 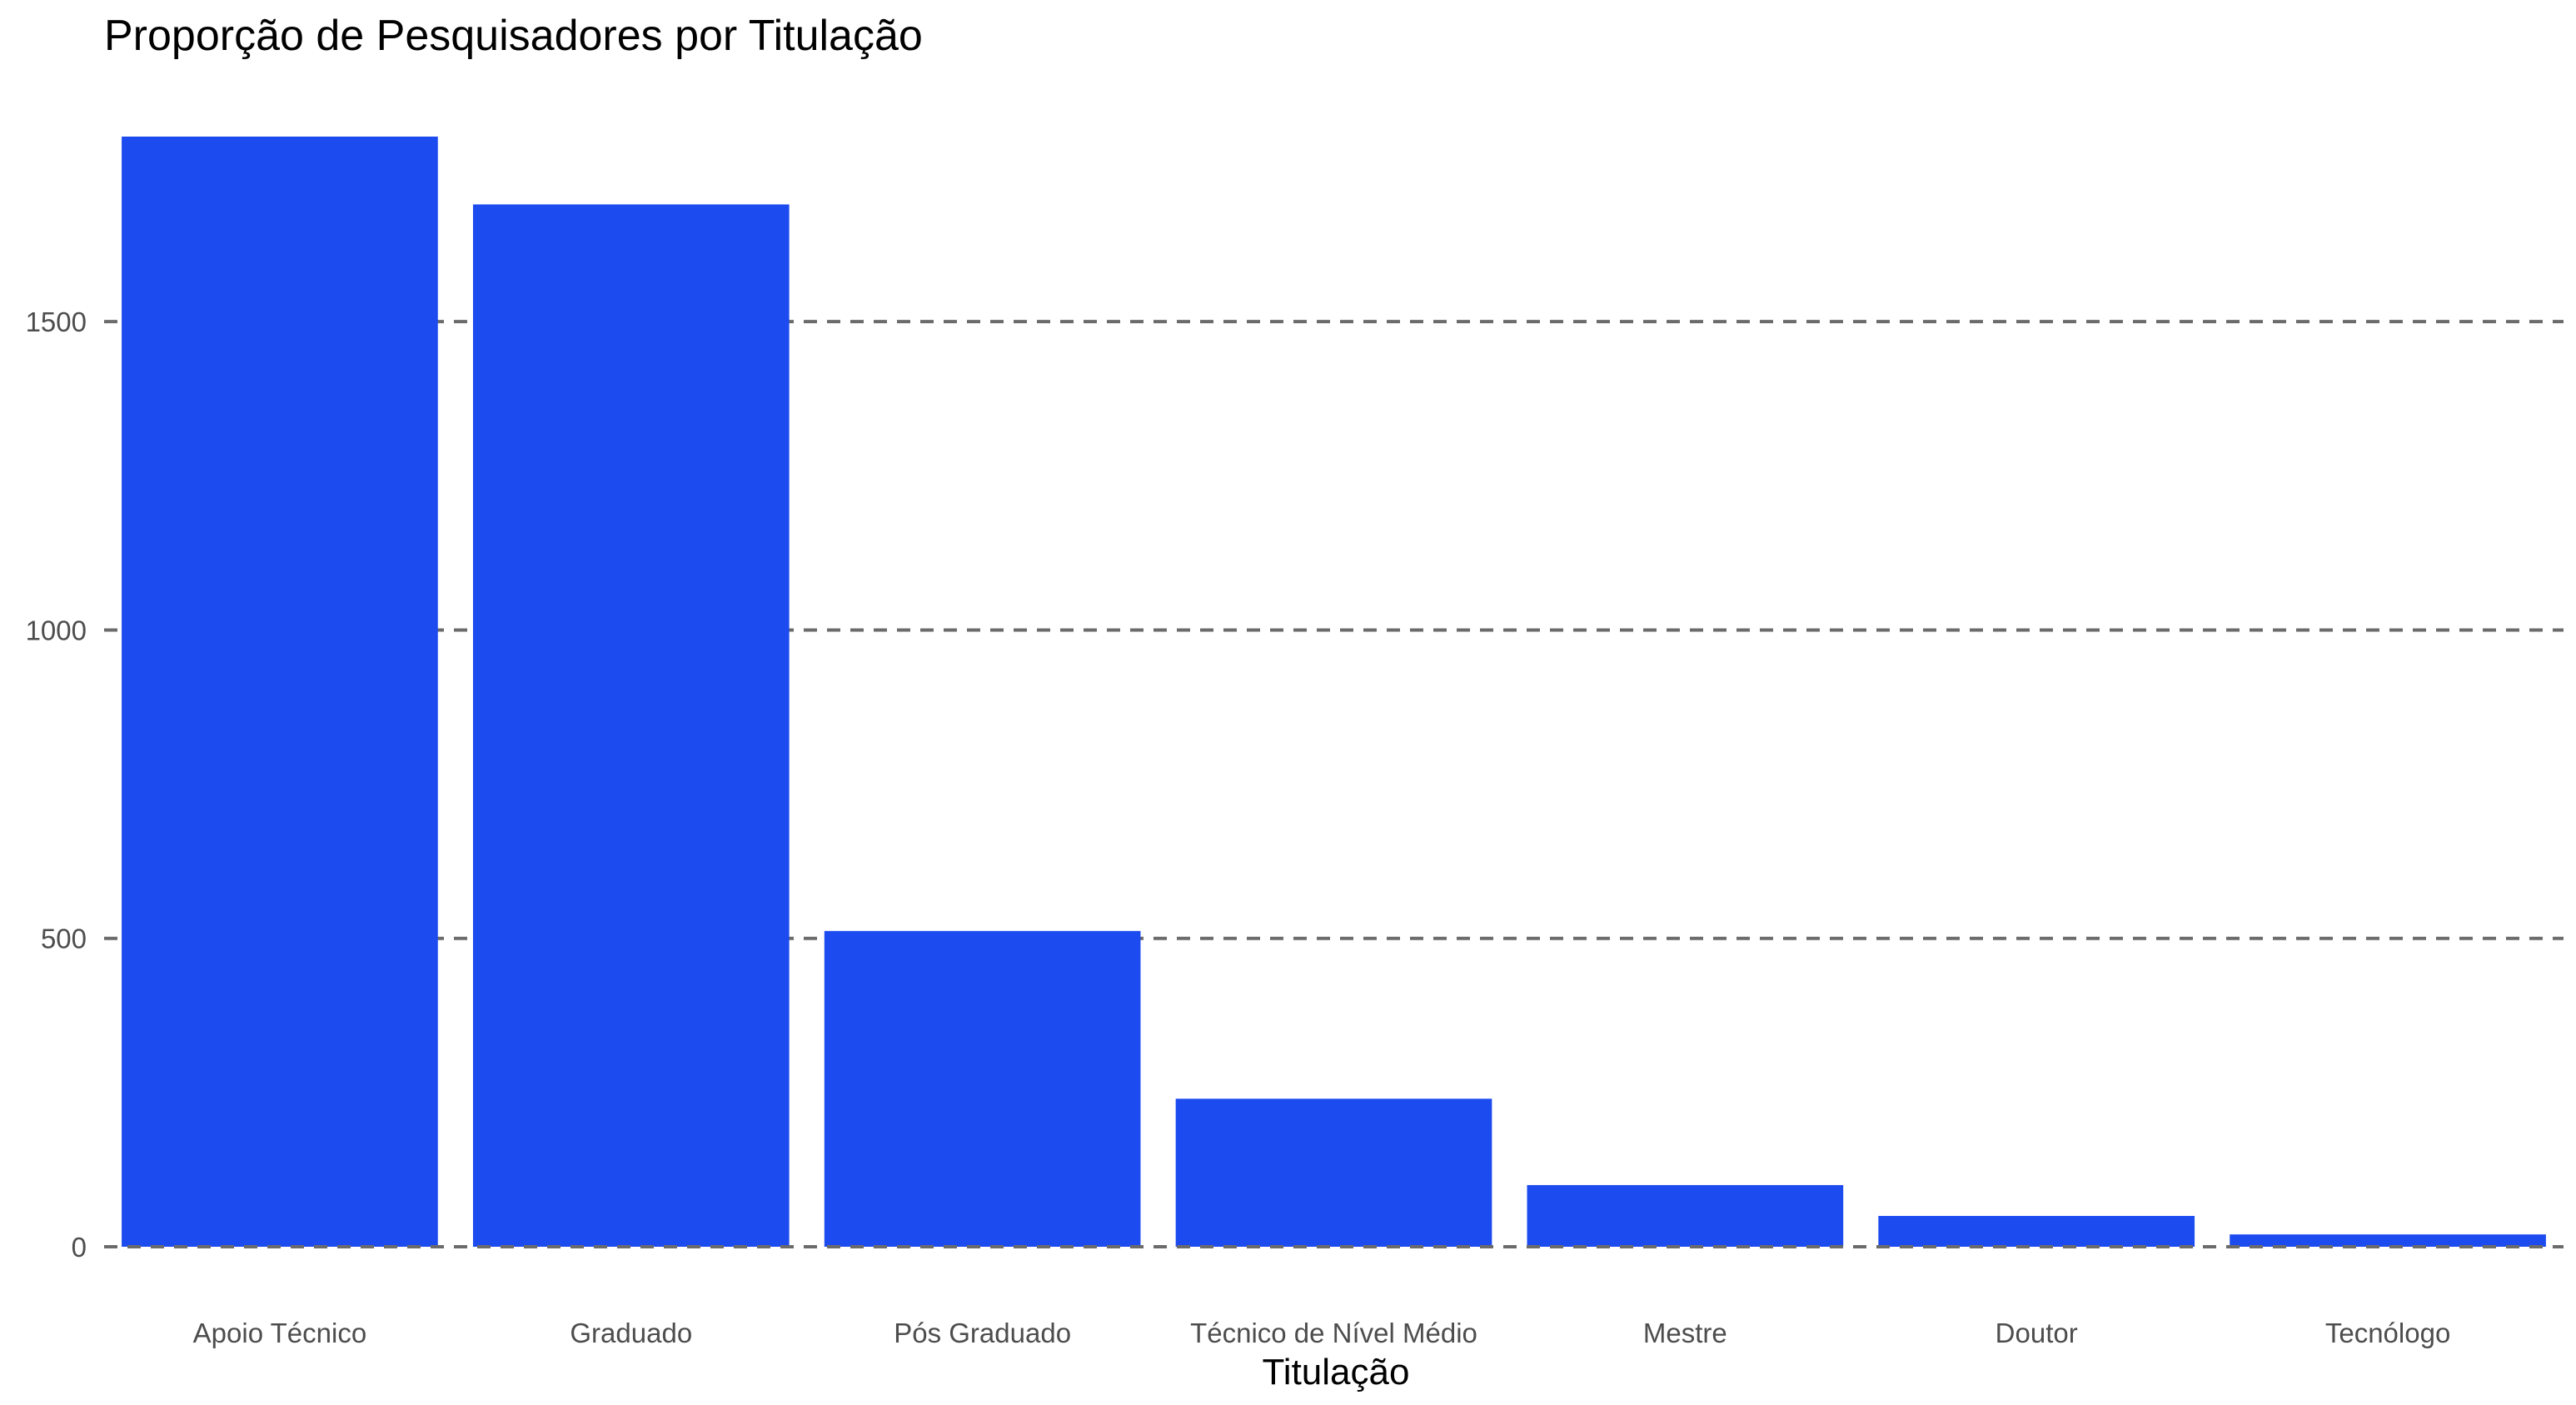 What do you see at coordinates (2036, 1231) in the screenshot?
I see `bar-doutor` at bounding box center [2036, 1231].